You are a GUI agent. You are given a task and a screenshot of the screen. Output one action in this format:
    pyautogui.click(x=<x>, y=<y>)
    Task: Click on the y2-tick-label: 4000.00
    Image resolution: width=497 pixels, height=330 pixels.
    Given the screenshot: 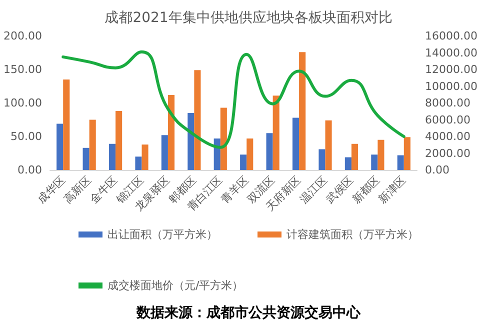 What is the action you would take?
    pyautogui.click(x=447, y=136)
    